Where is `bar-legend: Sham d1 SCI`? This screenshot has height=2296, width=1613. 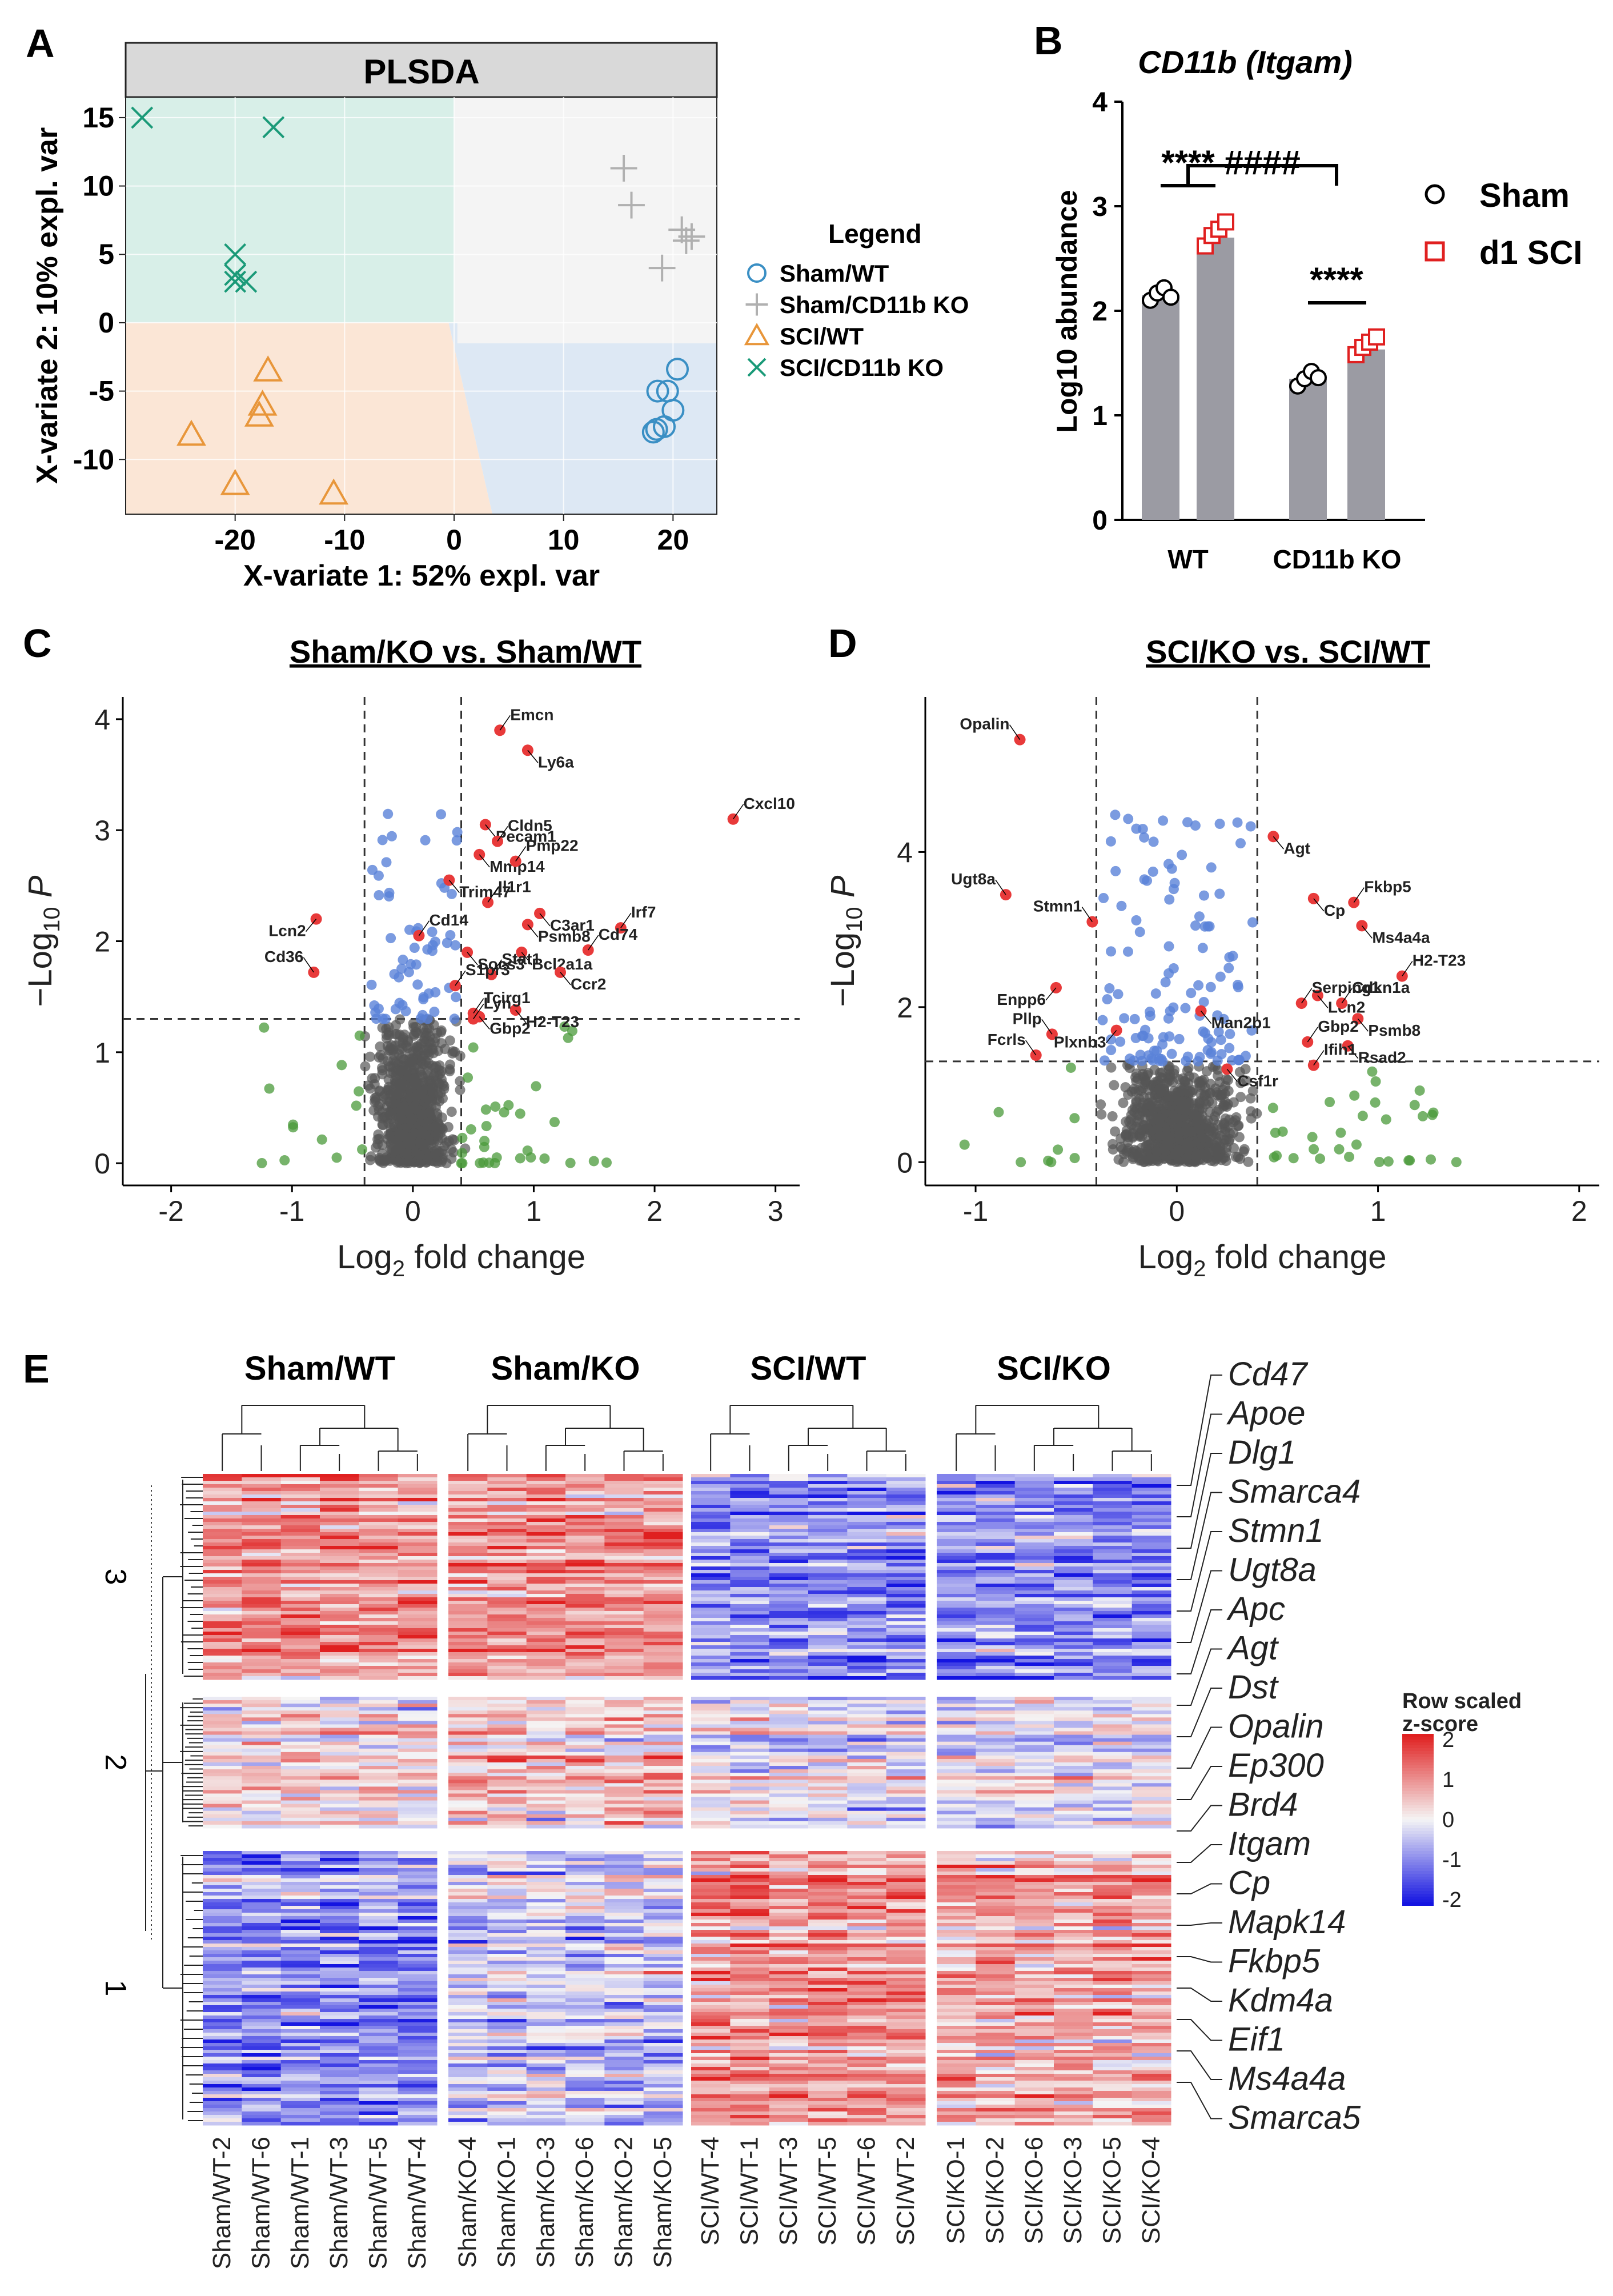
bar-legend: Sham d1 SCI is located at coordinates (1504, 224).